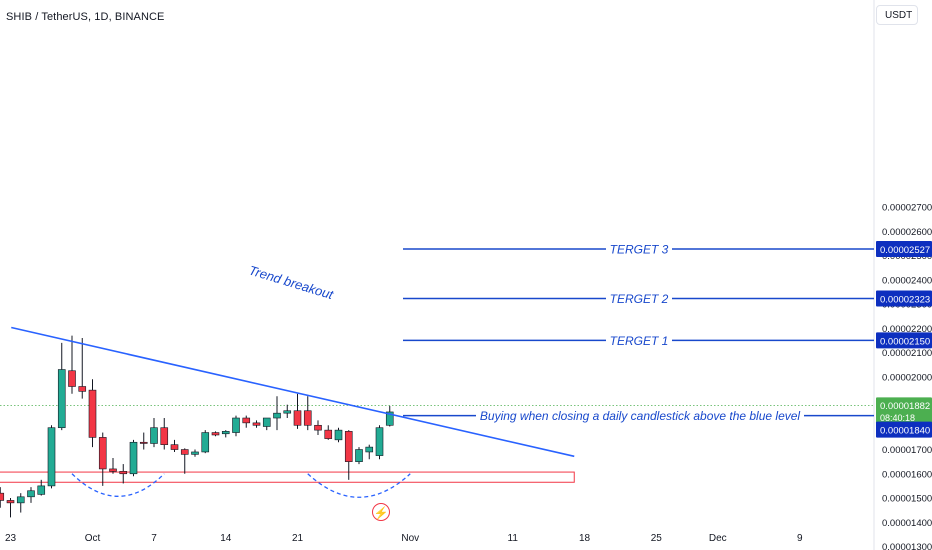  What do you see at coordinates (197, 426) in the screenshot?
I see `candles-layer` at bounding box center [197, 426].